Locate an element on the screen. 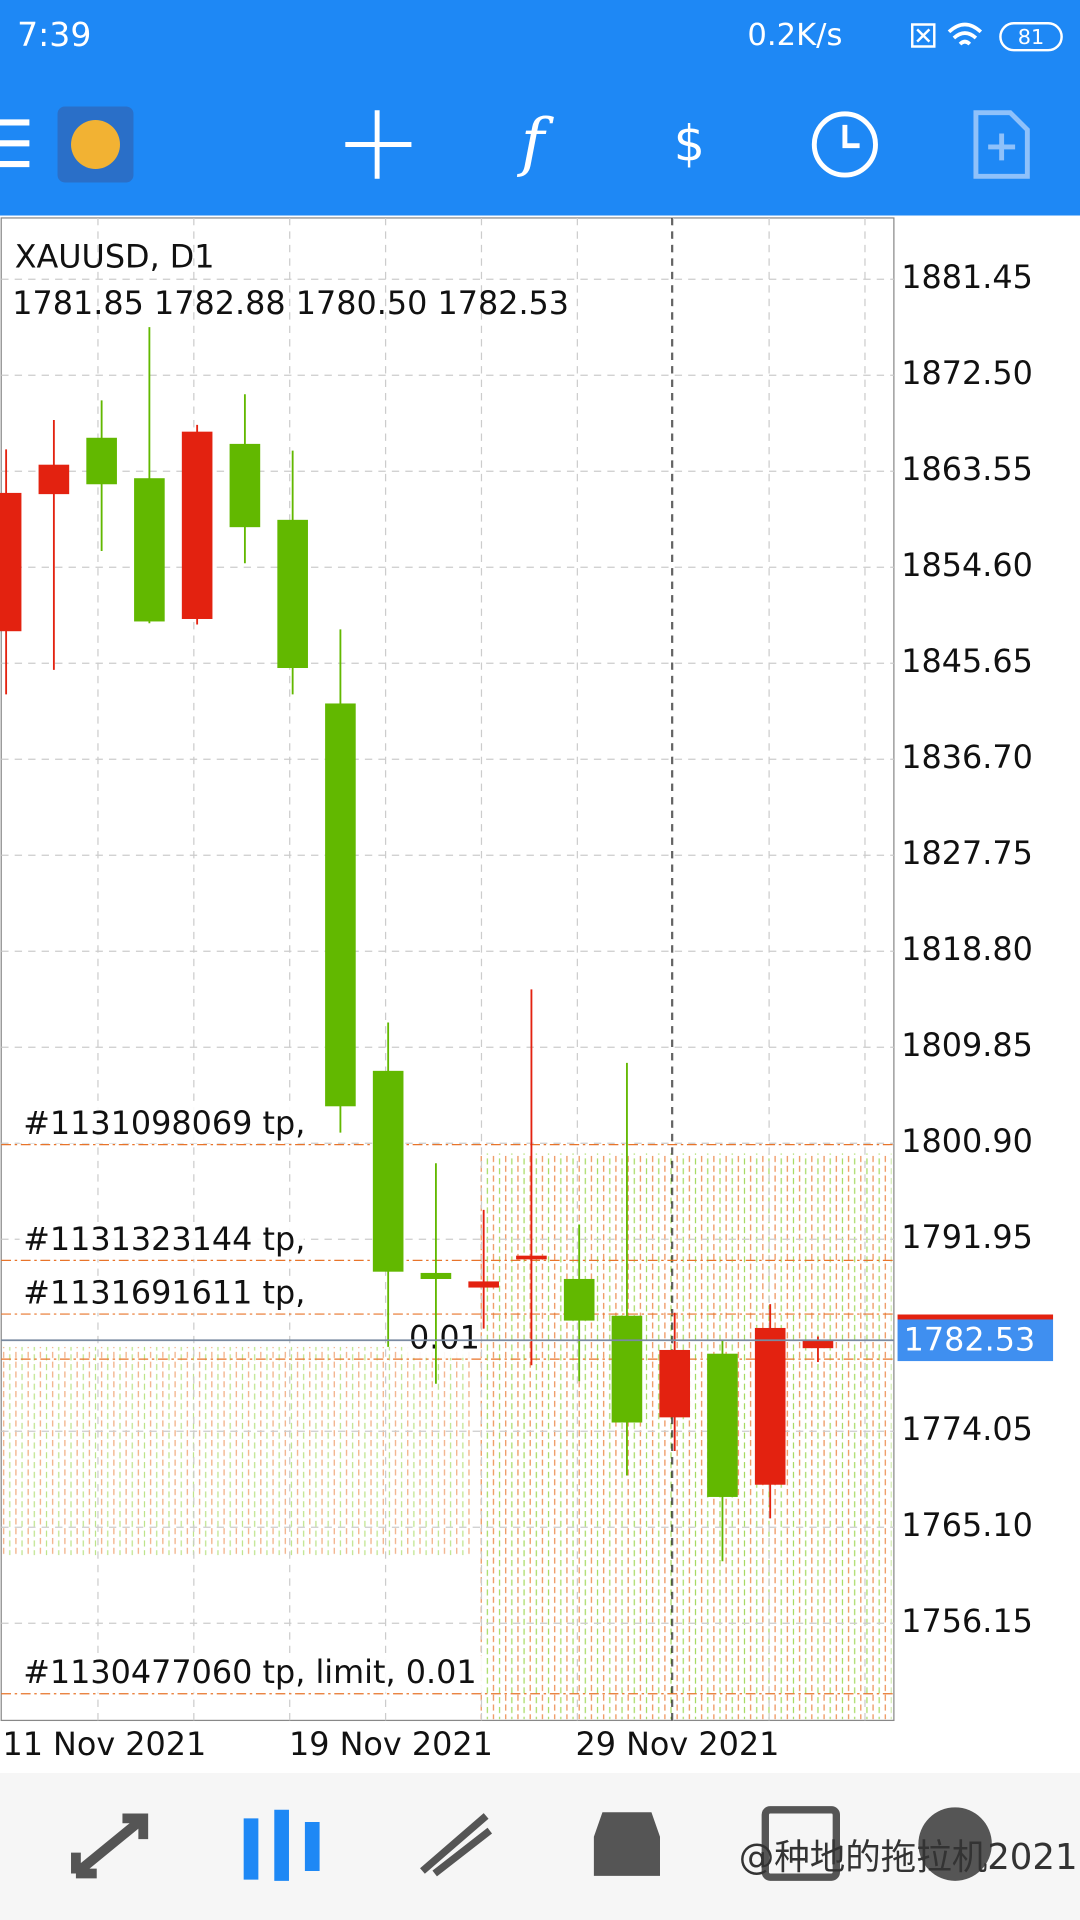 Image resolution: width=1080 pixels, height=1920 pixels. history-tab is located at coordinates (626, 1844).